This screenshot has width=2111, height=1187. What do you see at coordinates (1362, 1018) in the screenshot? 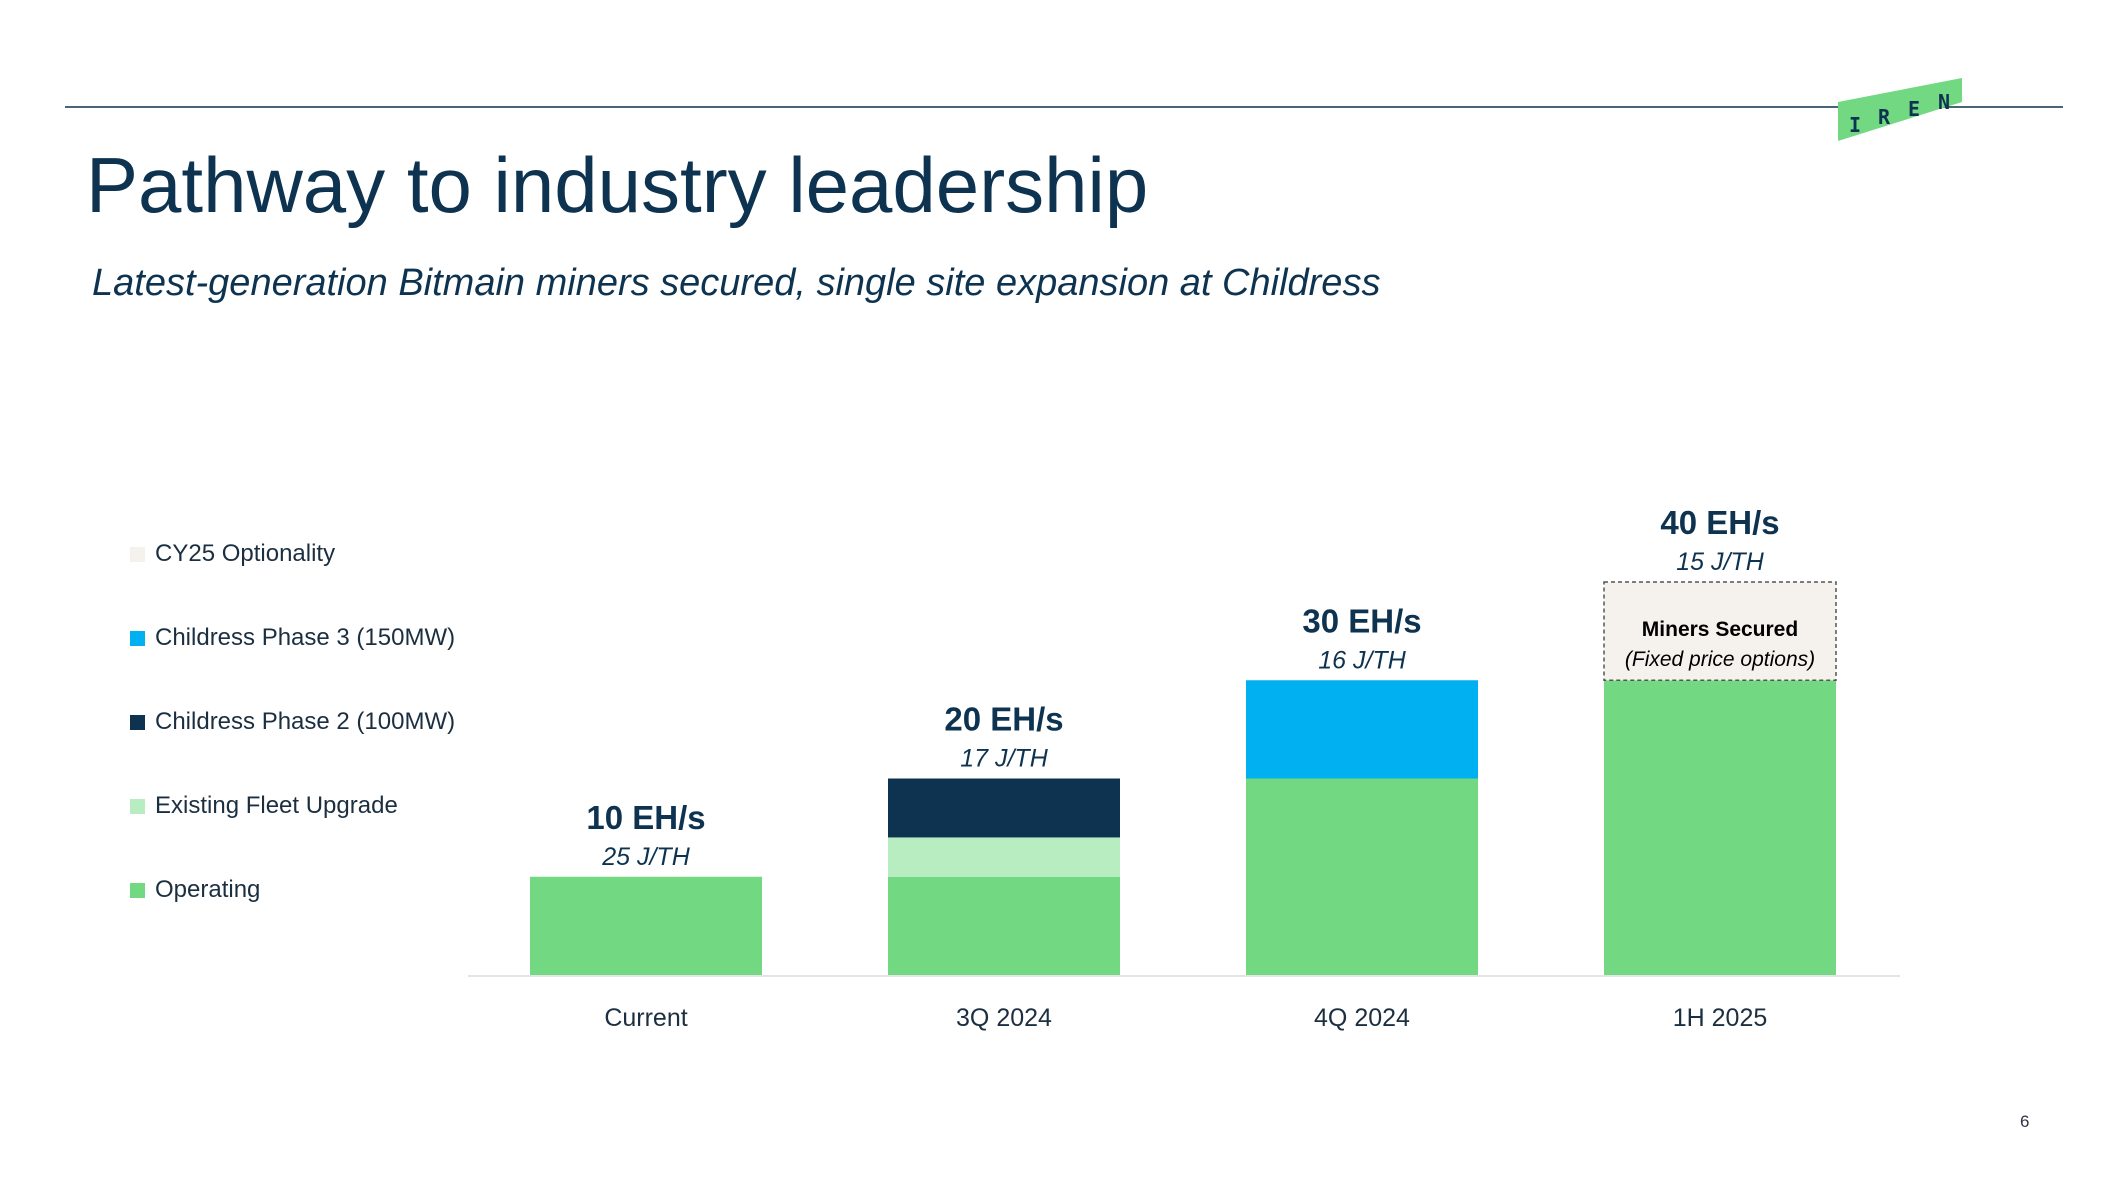
I see `x-tick-label: 4Q 2024` at bounding box center [1362, 1018].